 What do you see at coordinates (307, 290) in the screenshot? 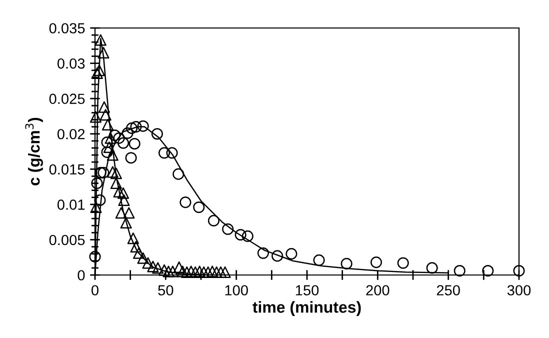
I see `x-tick-label: 150` at bounding box center [307, 290].